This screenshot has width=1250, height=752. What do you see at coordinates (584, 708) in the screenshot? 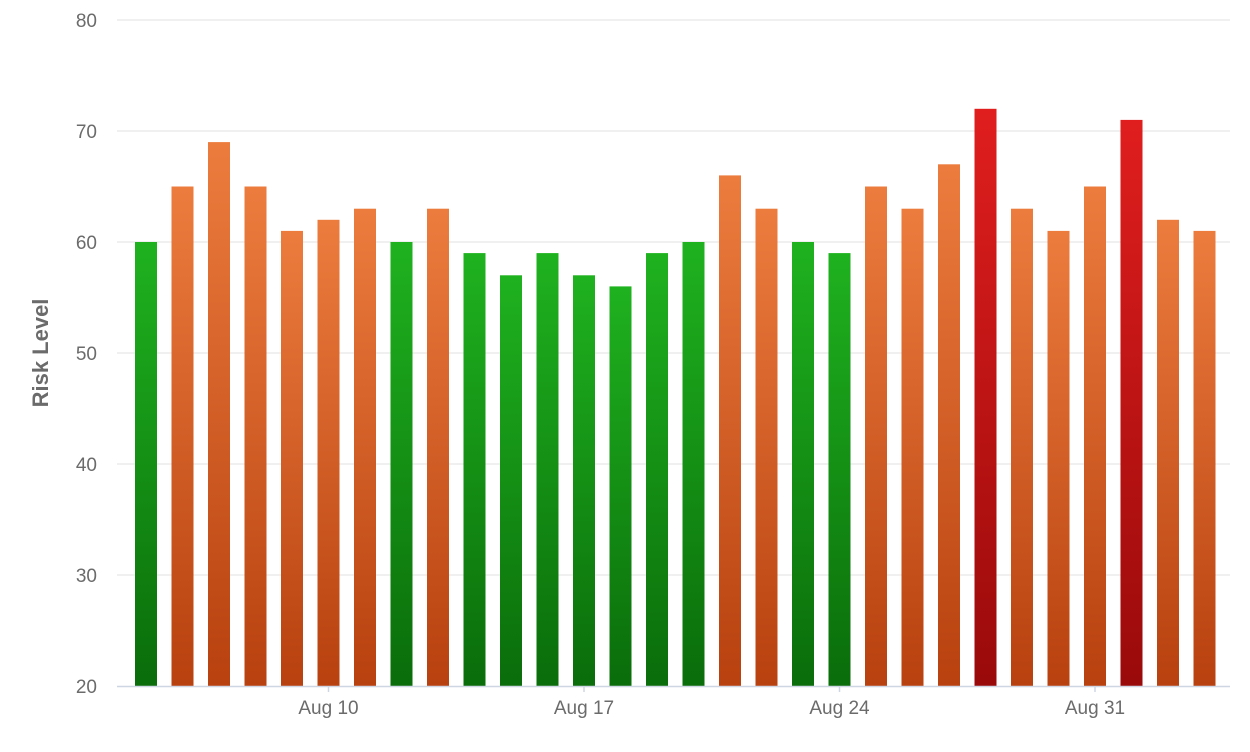
I see `x-tick-label: Aug 17` at bounding box center [584, 708].